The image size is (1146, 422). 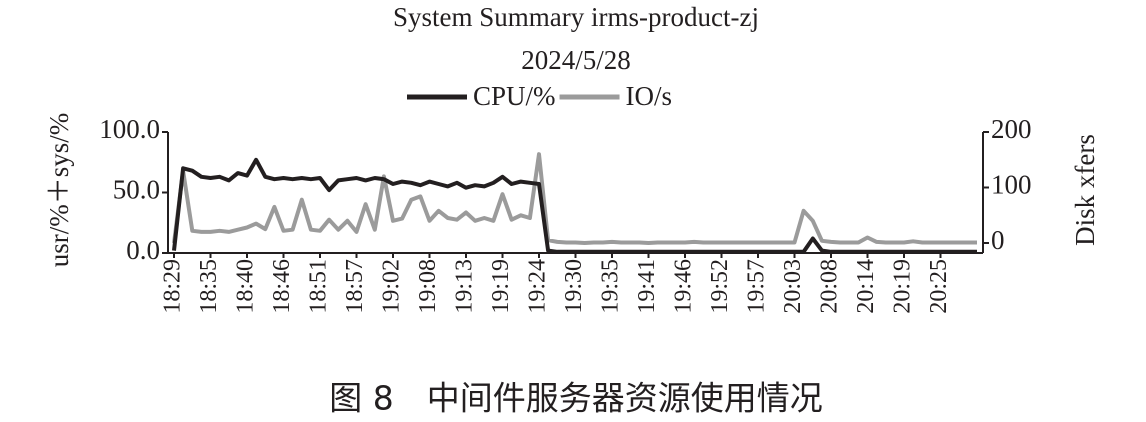 I want to click on x-tick-label: 20:19, so click(x=903, y=286).